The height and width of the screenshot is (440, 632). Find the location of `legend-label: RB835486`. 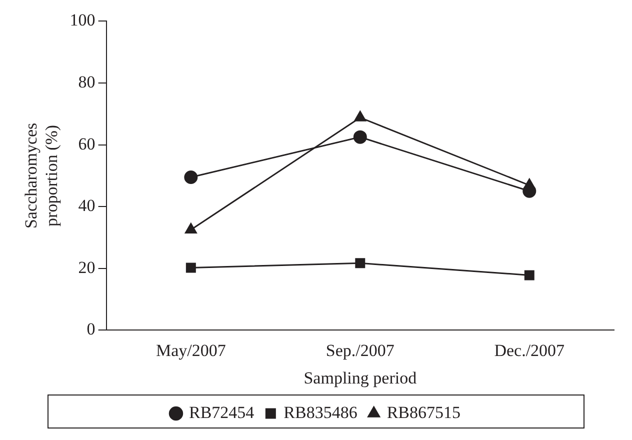

legend-label: RB835486 is located at coordinates (321, 412).